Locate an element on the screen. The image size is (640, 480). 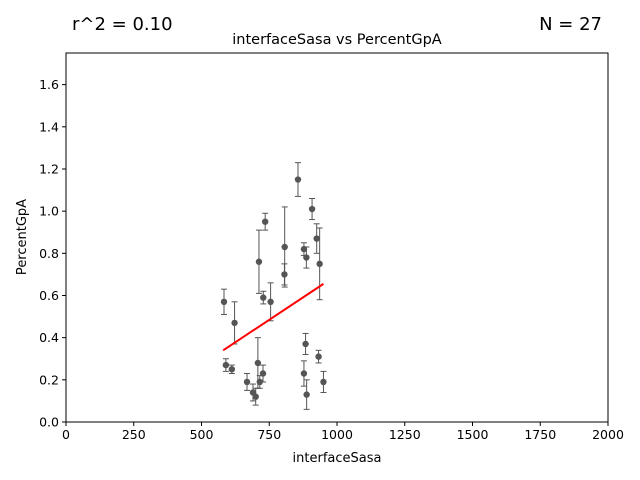
y-tick-label: 1.0 is located at coordinates (49, 211).